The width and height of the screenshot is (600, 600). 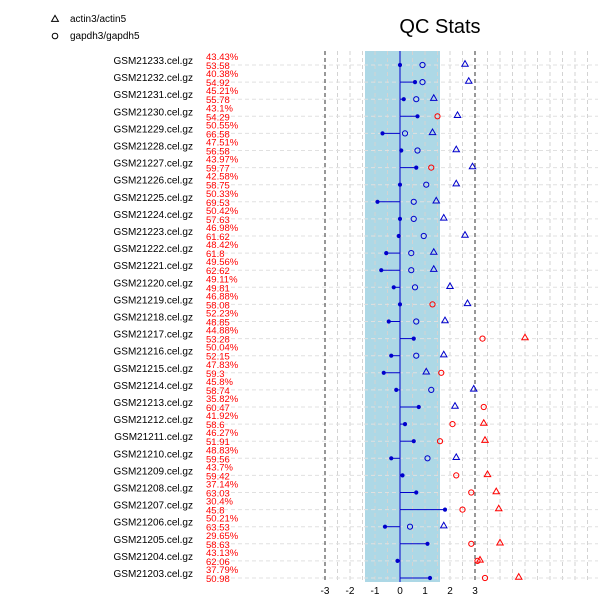 What do you see at coordinates (222, 177) in the screenshot?
I see `percent-present-label: 42.58%` at bounding box center [222, 177].